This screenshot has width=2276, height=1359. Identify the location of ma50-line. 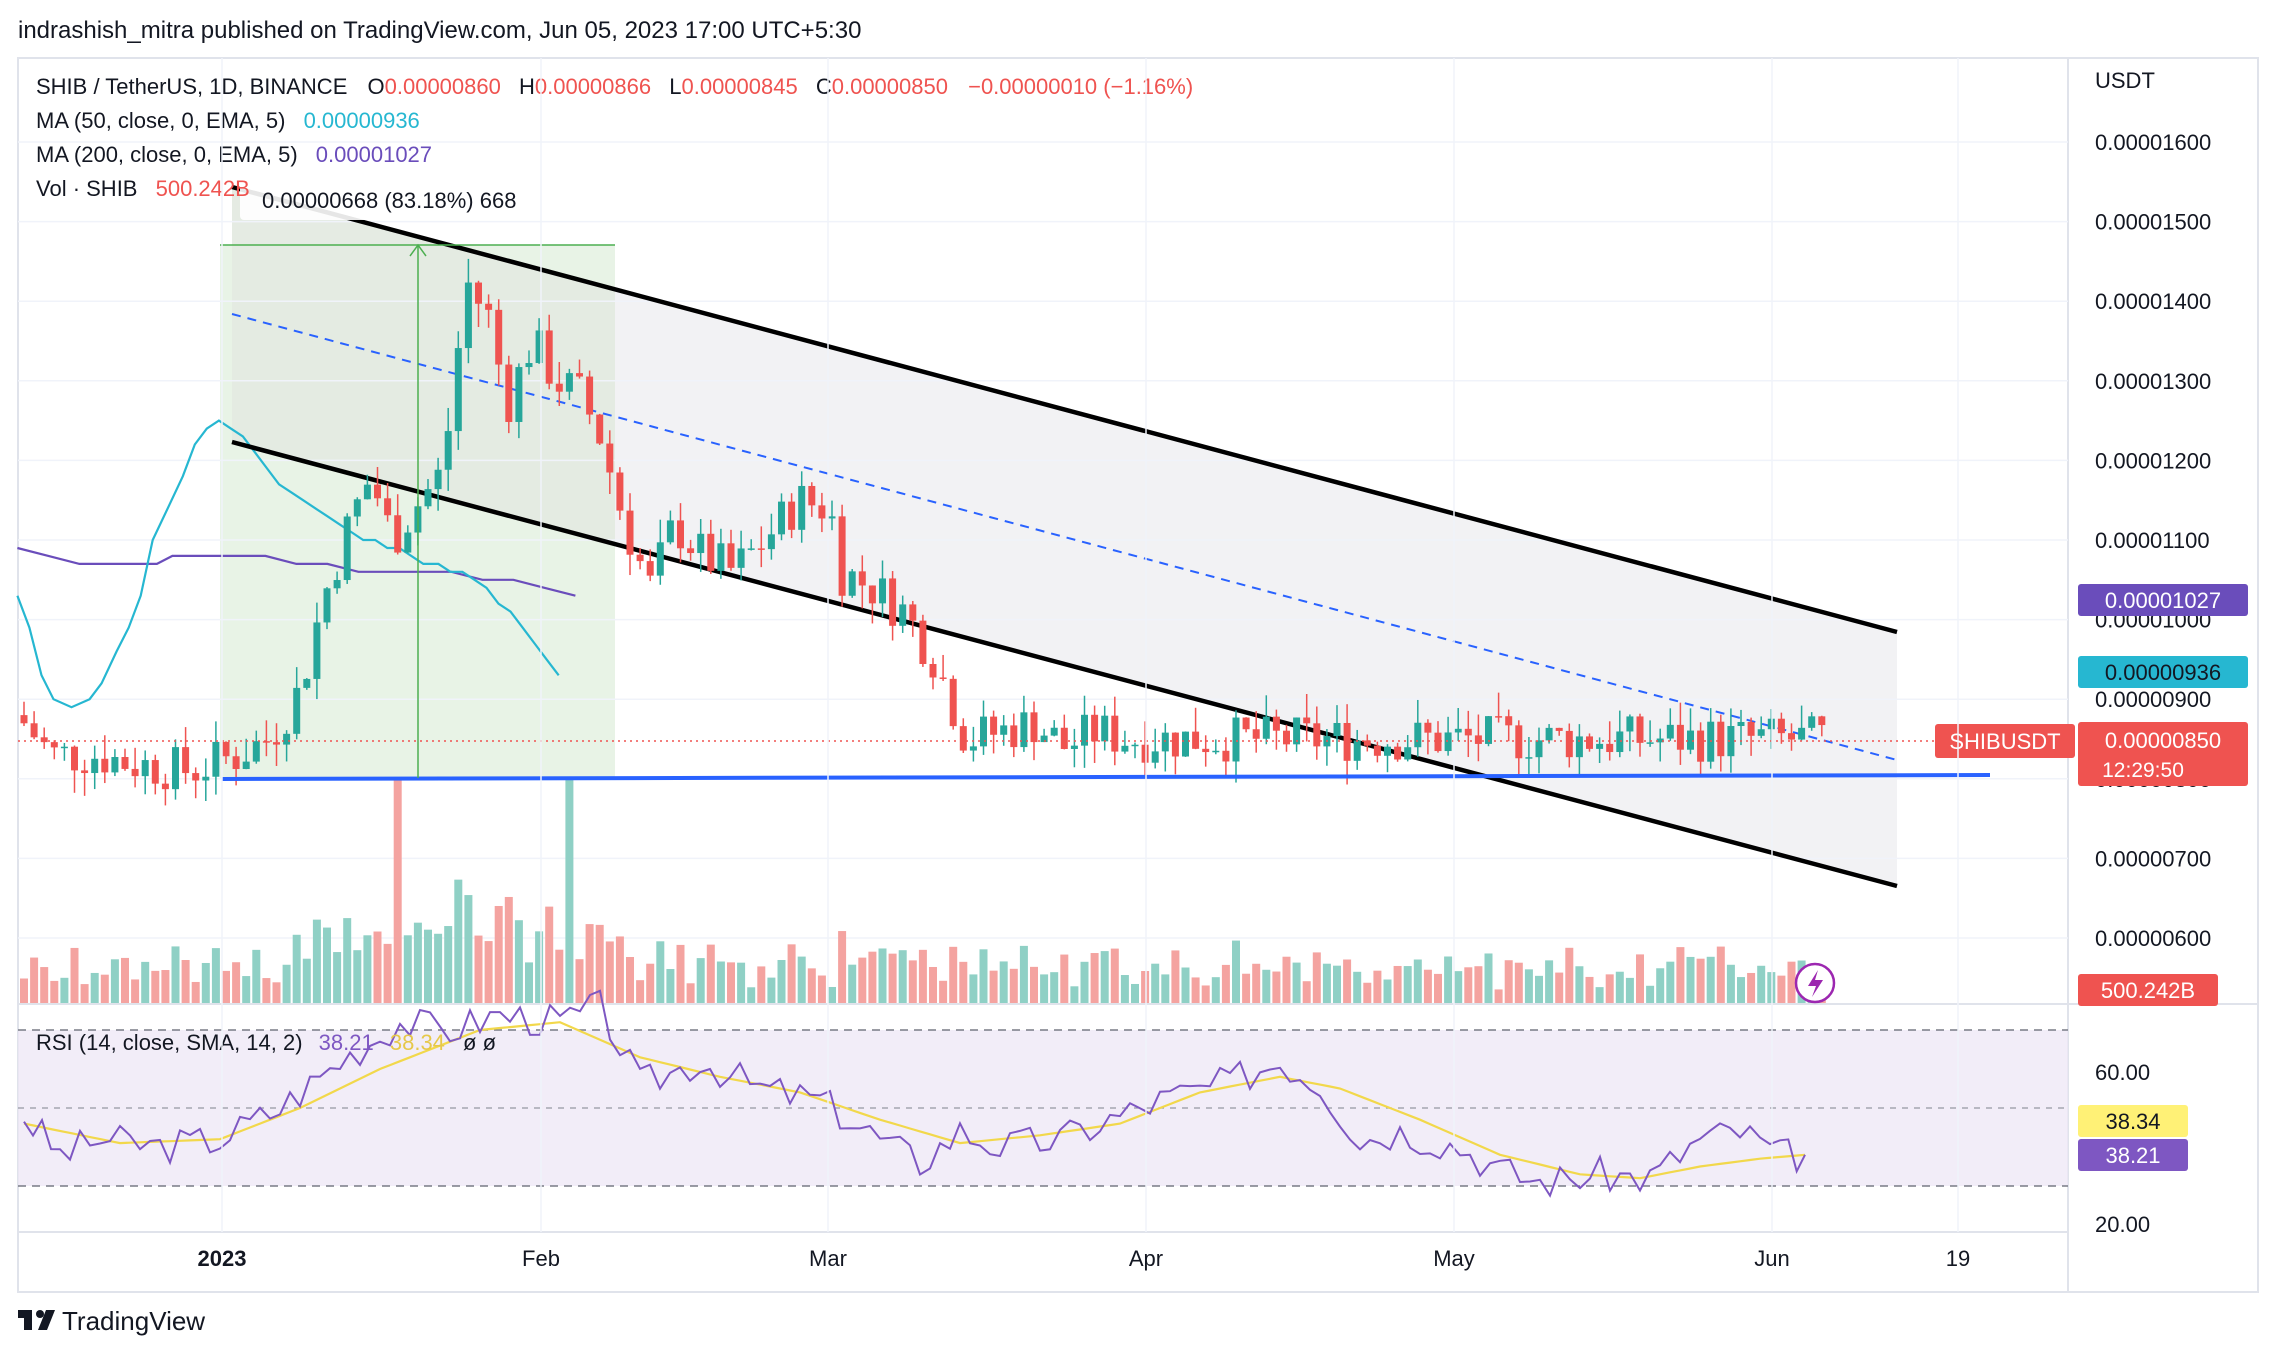
(288, 564).